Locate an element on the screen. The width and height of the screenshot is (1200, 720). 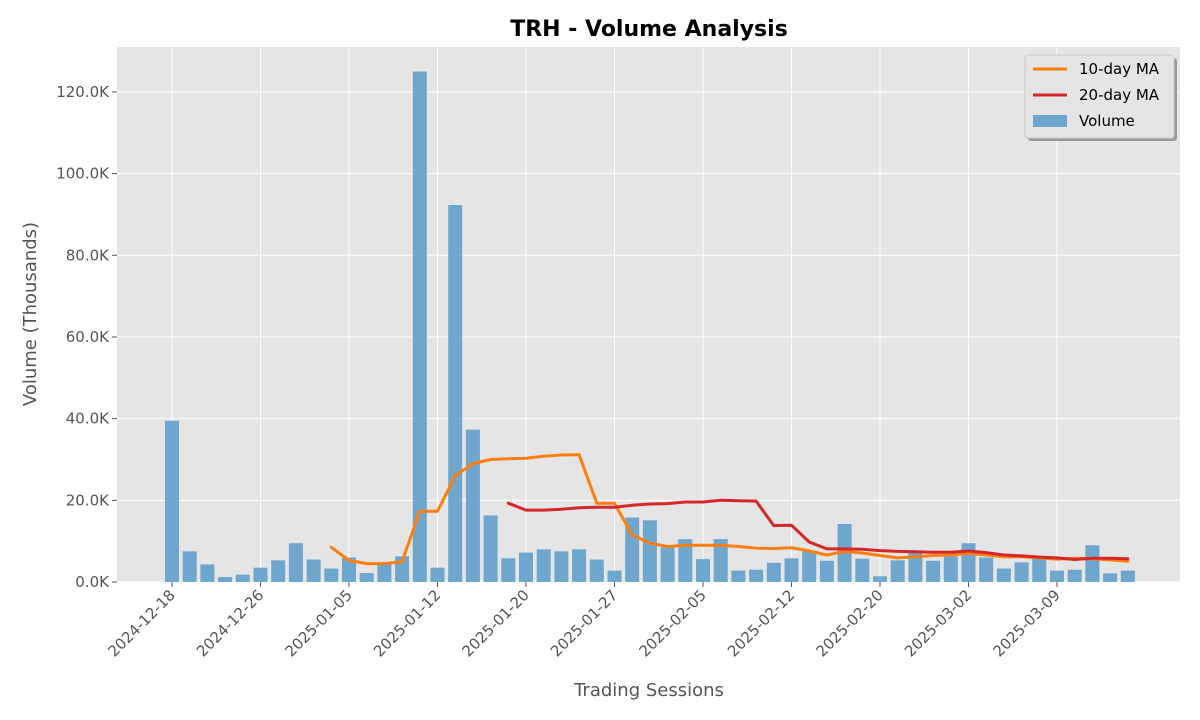
x-tick-label: 2025-02-20 is located at coordinates (849, 623).